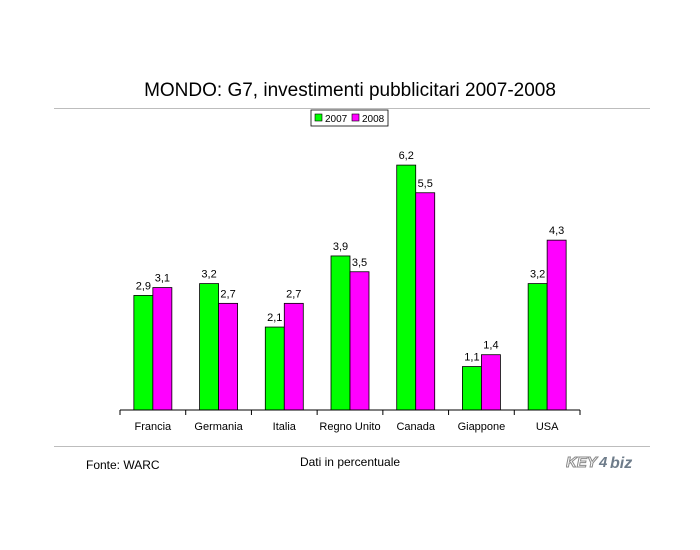 The height and width of the screenshot is (550, 700). Describe the element at coordinates (621, 463) in the screenshot. I see `svg-text: biz` at that location.